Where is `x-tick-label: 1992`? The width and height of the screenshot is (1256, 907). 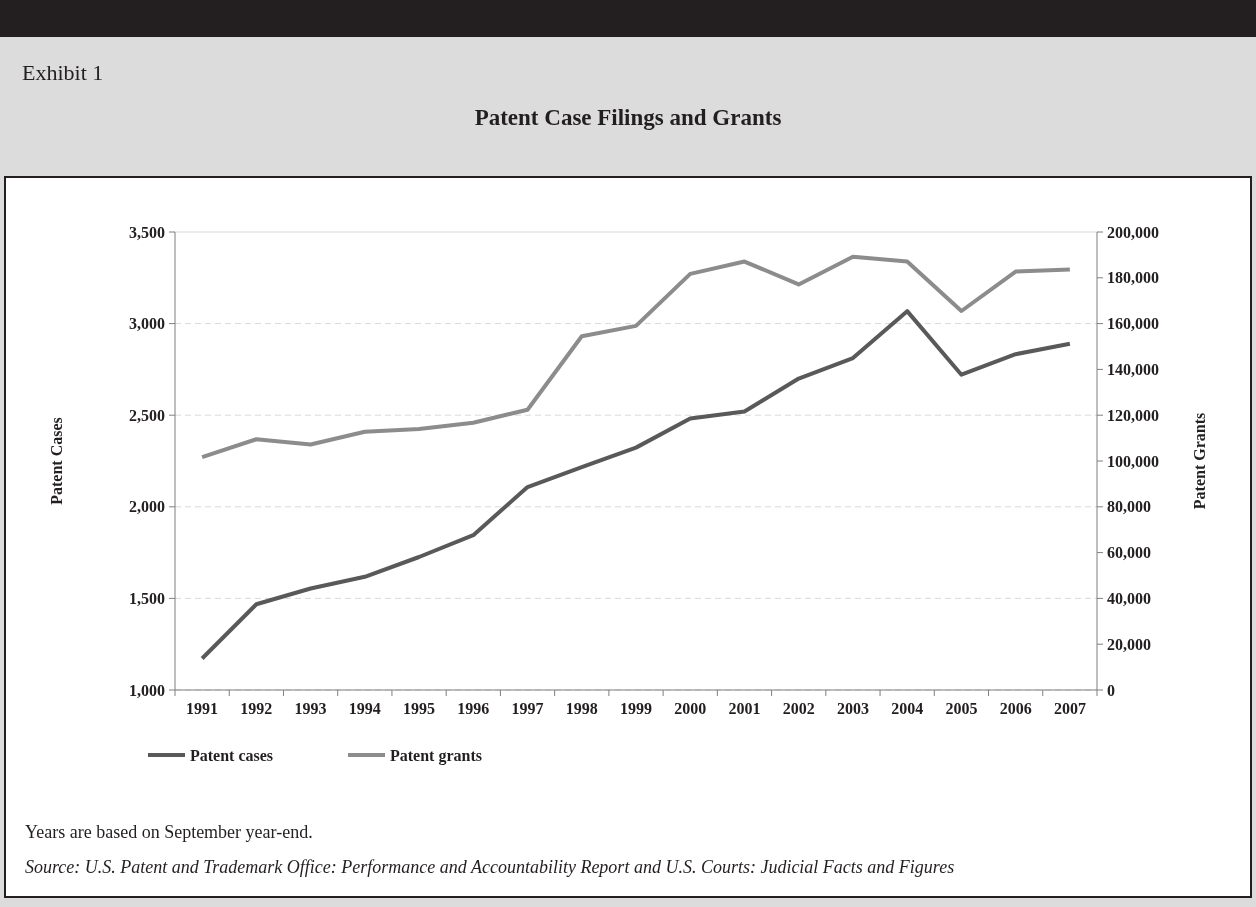 x-tick-label: 1992 is located at coordinates (256, 708).